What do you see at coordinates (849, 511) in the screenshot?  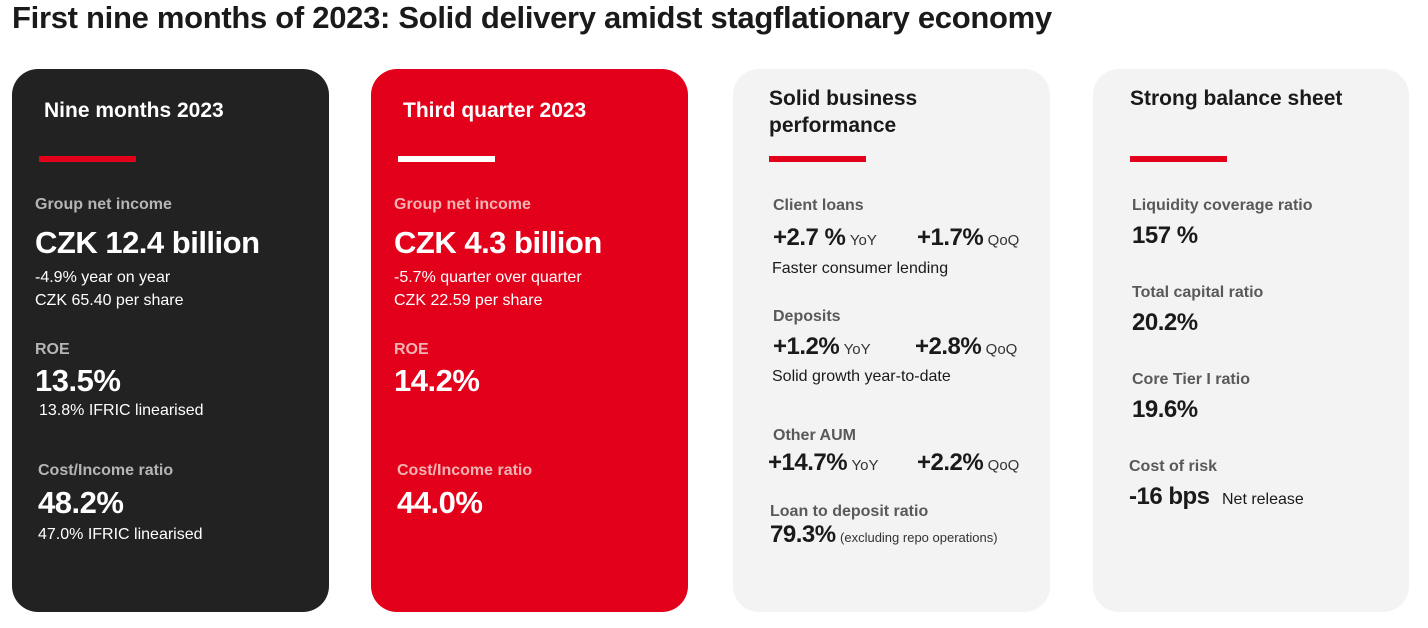 I see `ltd-label: Loan to deposit ratio` at bounding box center [849, 511].